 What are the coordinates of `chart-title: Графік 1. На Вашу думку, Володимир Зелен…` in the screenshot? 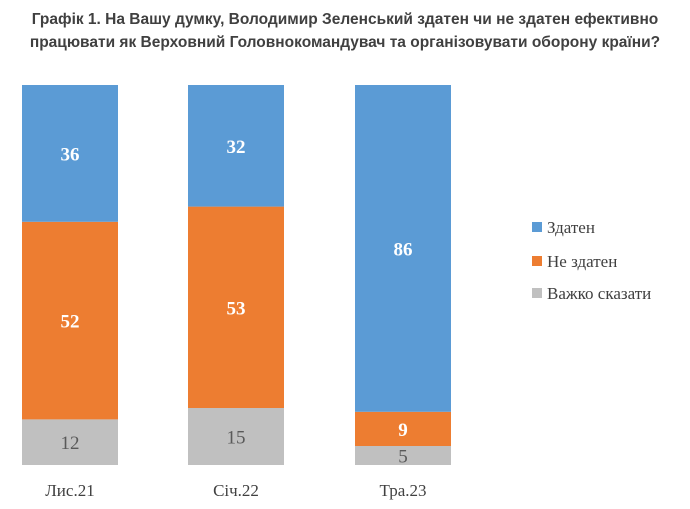 It's located at (345, 31).